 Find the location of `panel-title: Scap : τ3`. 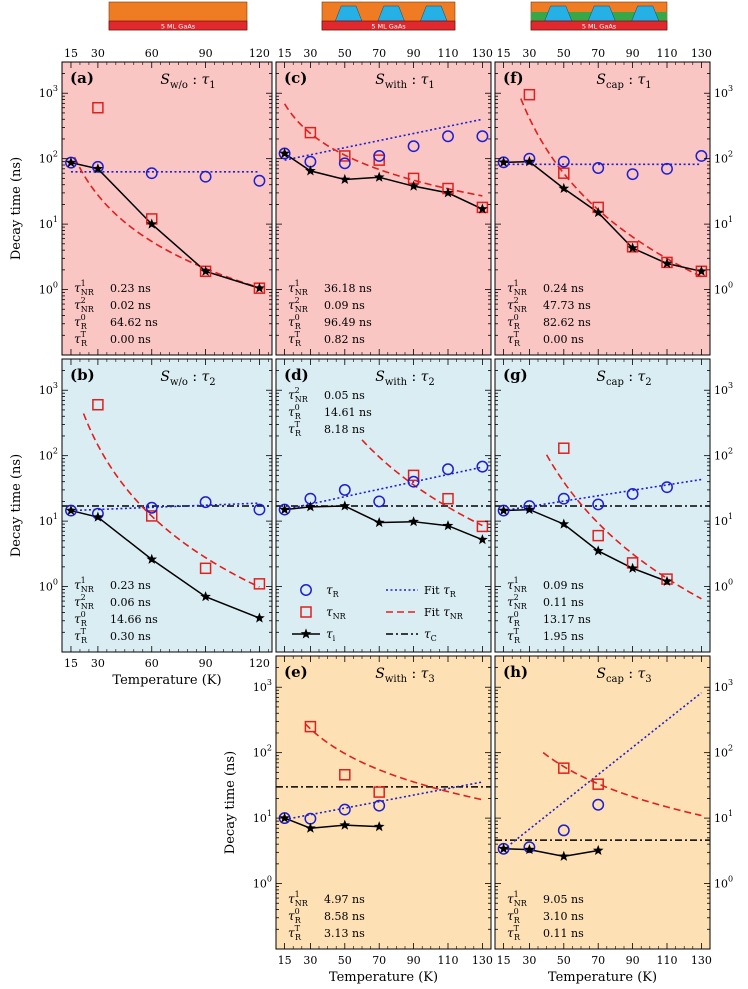

panel-title: Scap : τ3 is located at coordinates (623, 675).